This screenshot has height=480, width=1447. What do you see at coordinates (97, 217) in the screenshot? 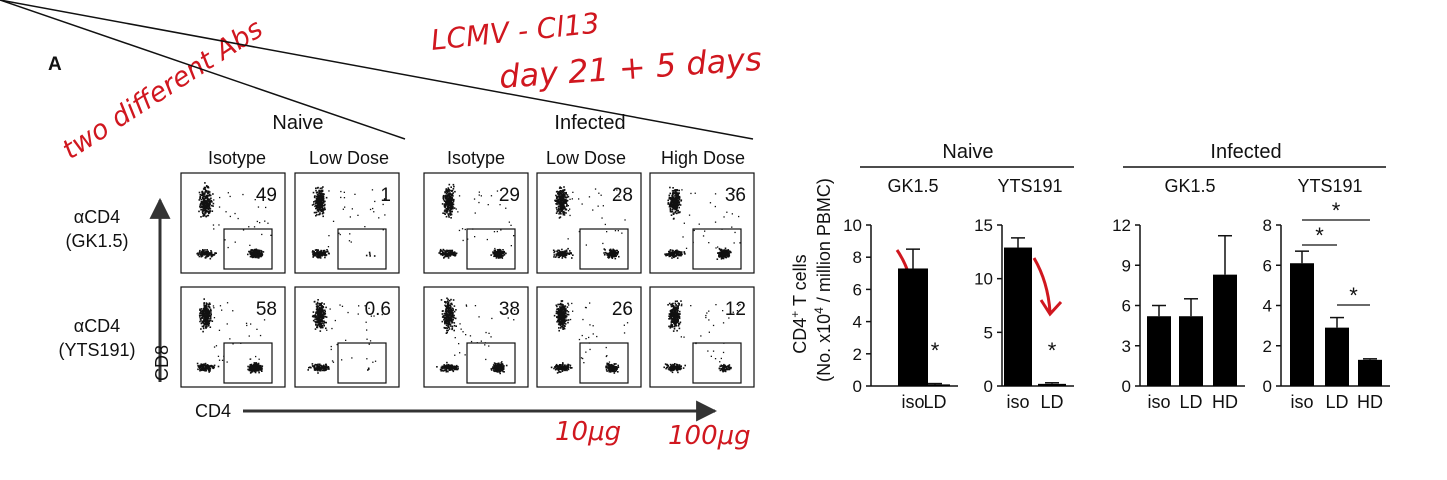
I see `flow-row1-label-line1: αCD4` at bounding box center [97, 217].